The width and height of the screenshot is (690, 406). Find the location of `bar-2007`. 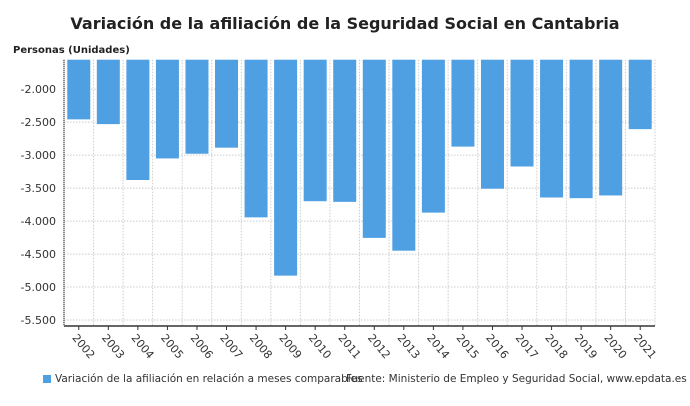

bar-2007 is located at coordinates (227, 103).